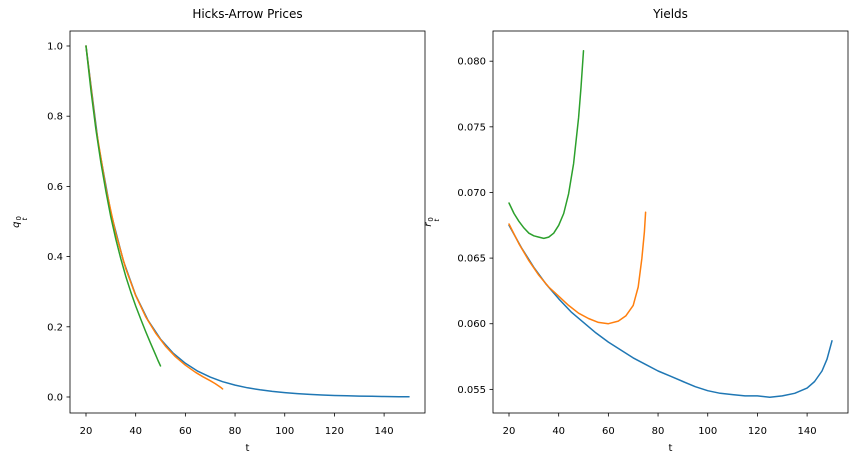 The image size is (855, 468). Describe the element at coordinates (55, 257) in the screenshot. I see `y-tick-label: 0.4` at that location.